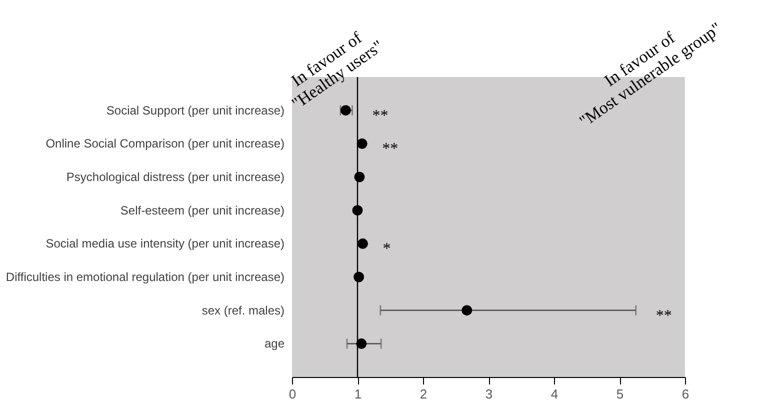 This screenshot has height=419, width=765. Describe the element at coordinates (424, 394) in the screenshot. I see `x-tick-label: 2` at that location.